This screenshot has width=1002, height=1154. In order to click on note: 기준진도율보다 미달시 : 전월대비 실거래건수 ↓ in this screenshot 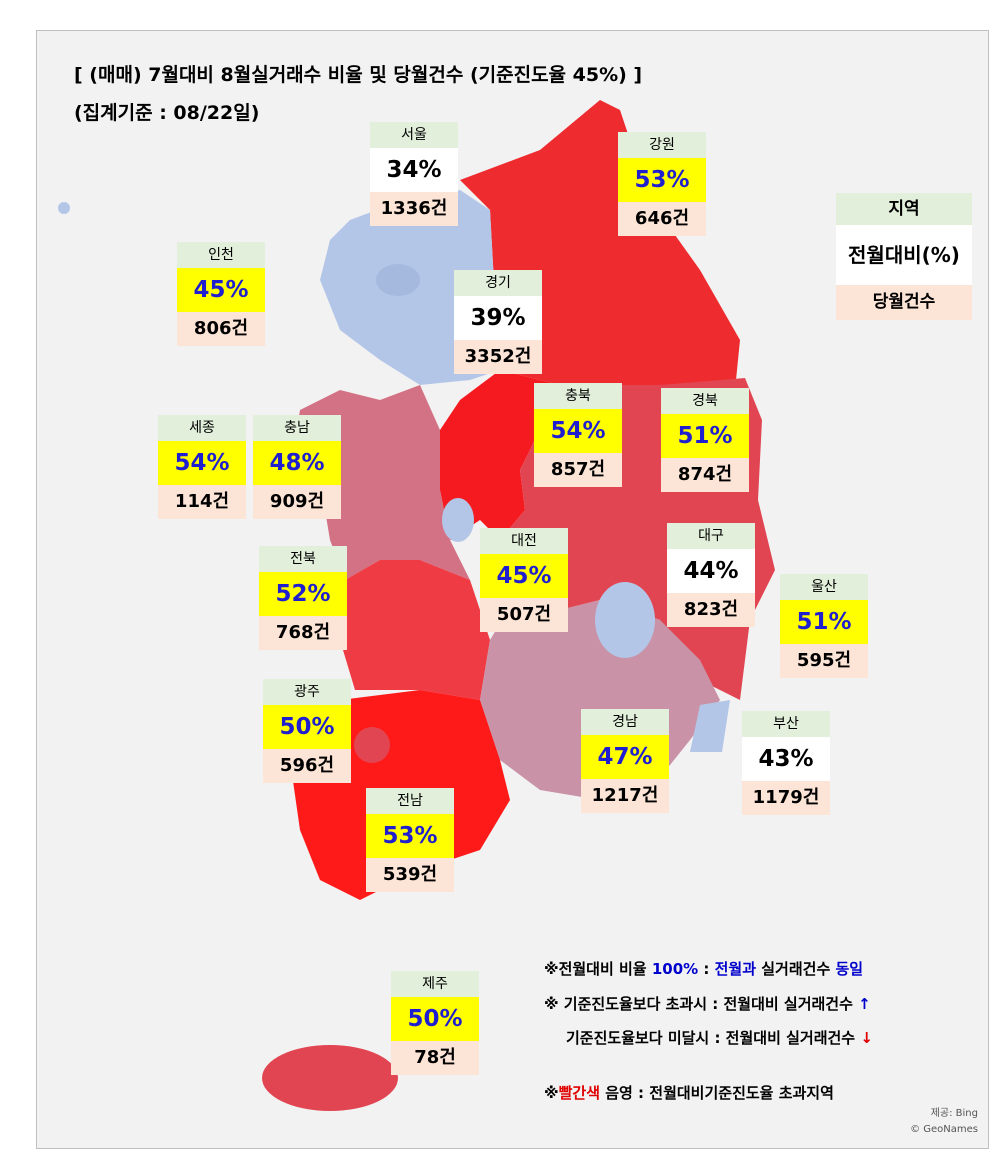, I will do `click(719, 1037)`.